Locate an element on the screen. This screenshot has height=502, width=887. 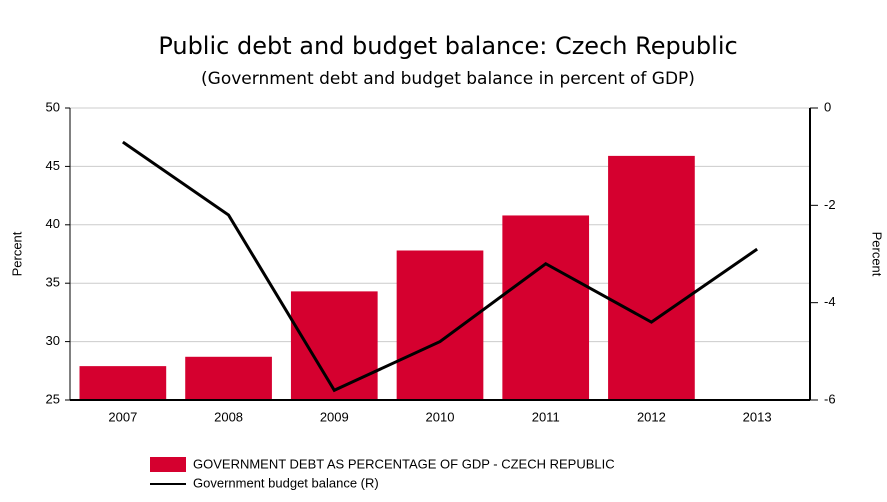
x-tick-label: 2012 is located at coordinates (651, 416).